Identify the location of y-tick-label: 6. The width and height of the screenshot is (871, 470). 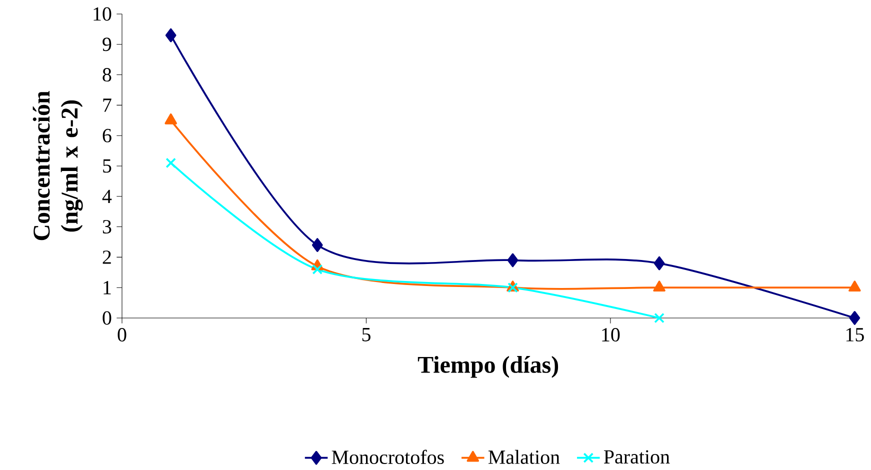
(107, 135).